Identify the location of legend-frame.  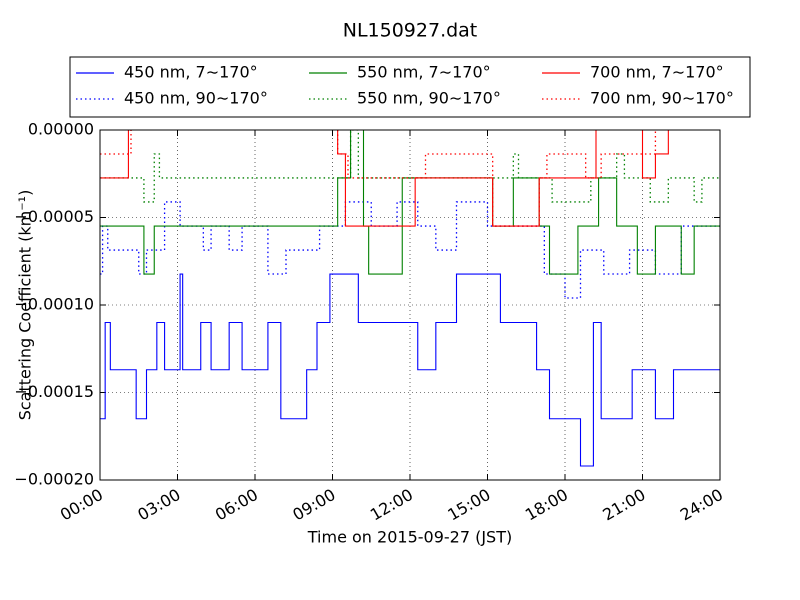
(410, 87).